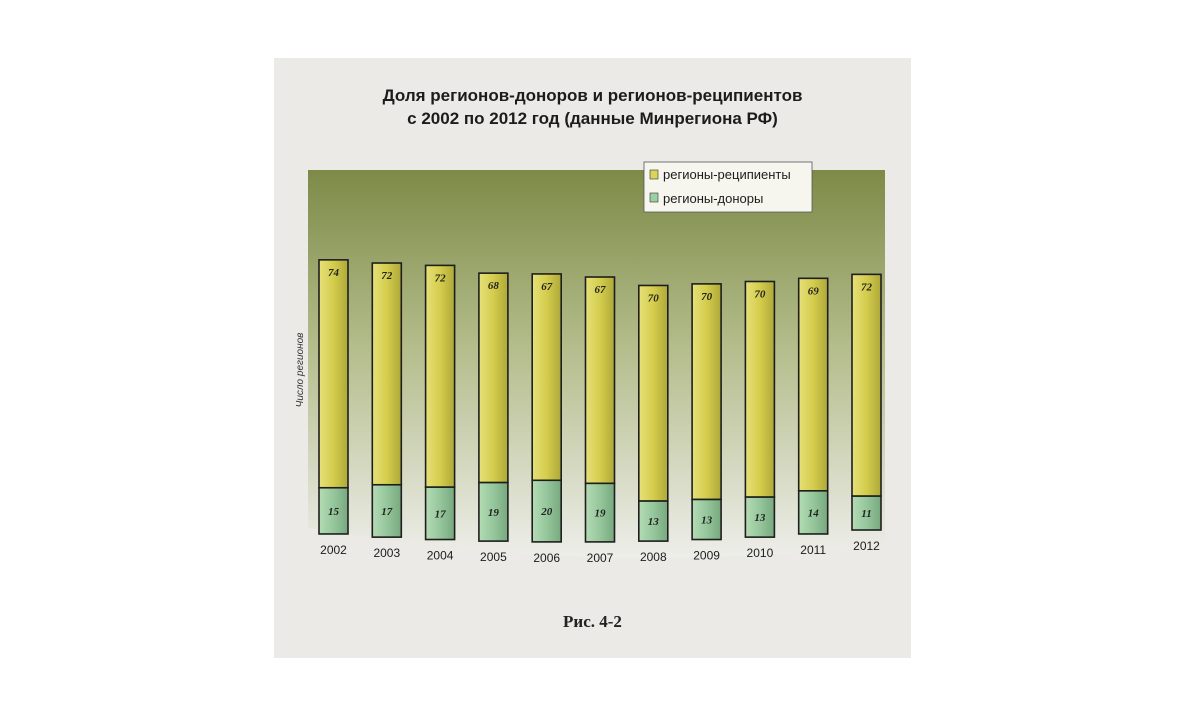 Image resolution: width=1190 pixels, height=714 pixels. I want to click on bar-donors-2008, so click(653, 521).